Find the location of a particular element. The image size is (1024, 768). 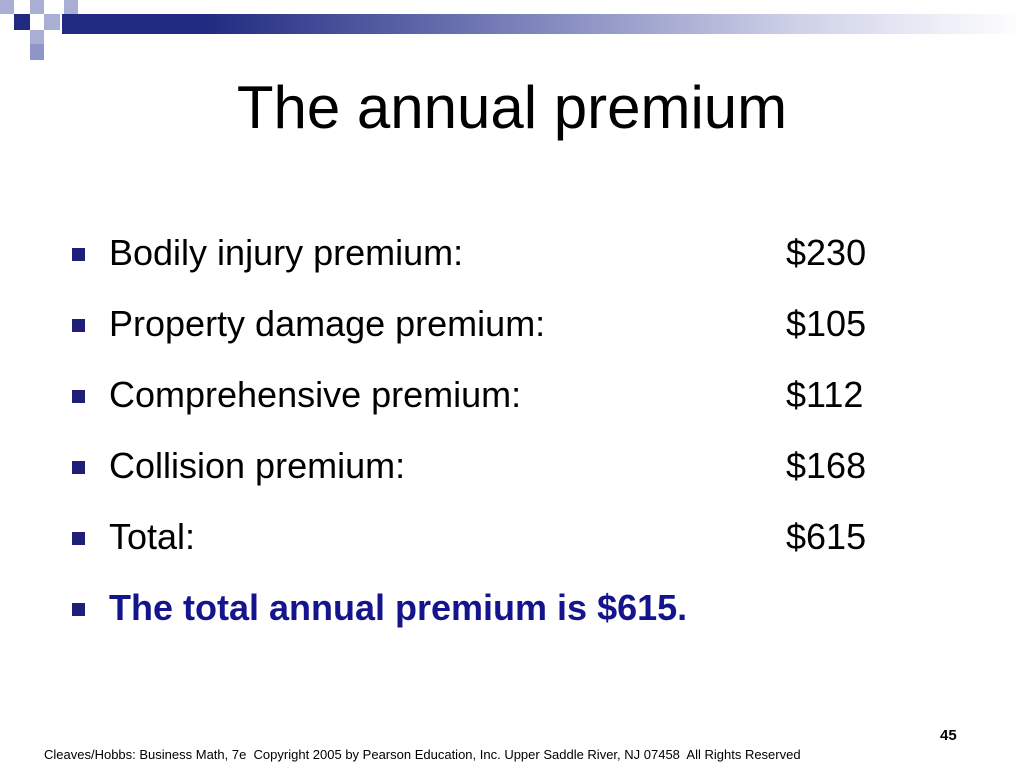

page-number: 45 is located at coordinates (948, 735).